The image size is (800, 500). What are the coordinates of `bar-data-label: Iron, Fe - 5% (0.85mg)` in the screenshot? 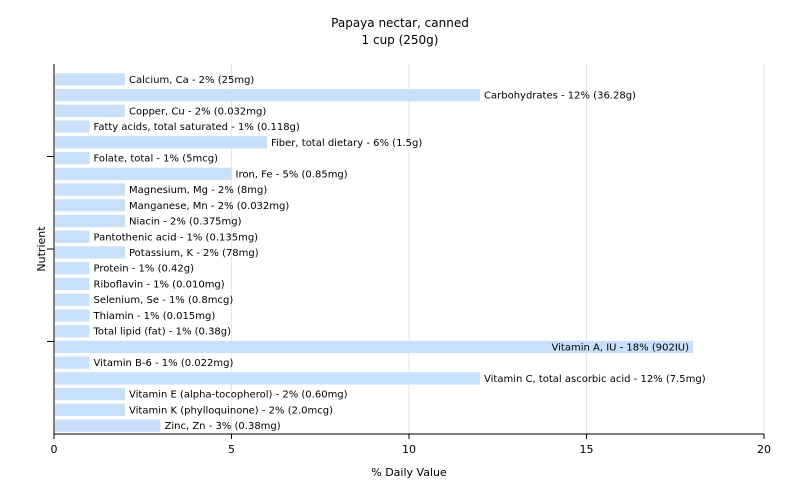 It's located at (292, 174).